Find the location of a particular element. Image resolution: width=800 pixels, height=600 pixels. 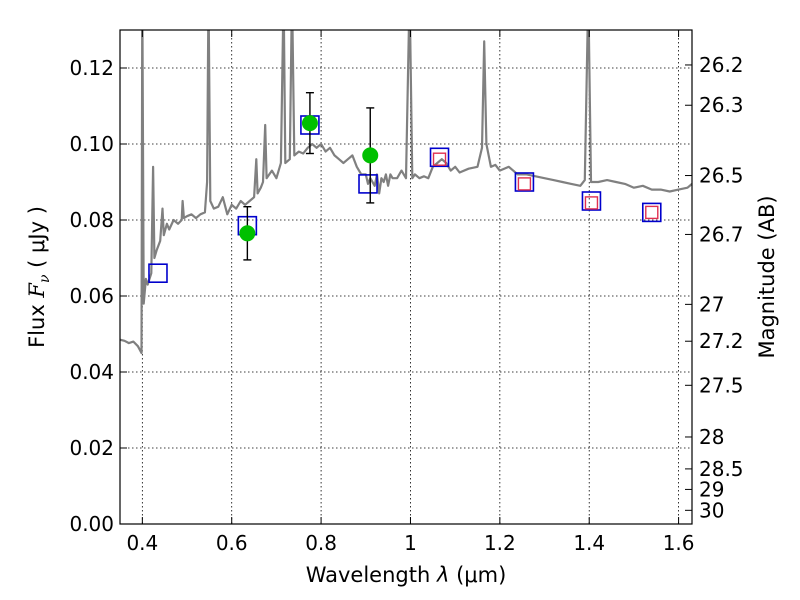

x-tick-label: 1 is located at coordinates (410, 543).